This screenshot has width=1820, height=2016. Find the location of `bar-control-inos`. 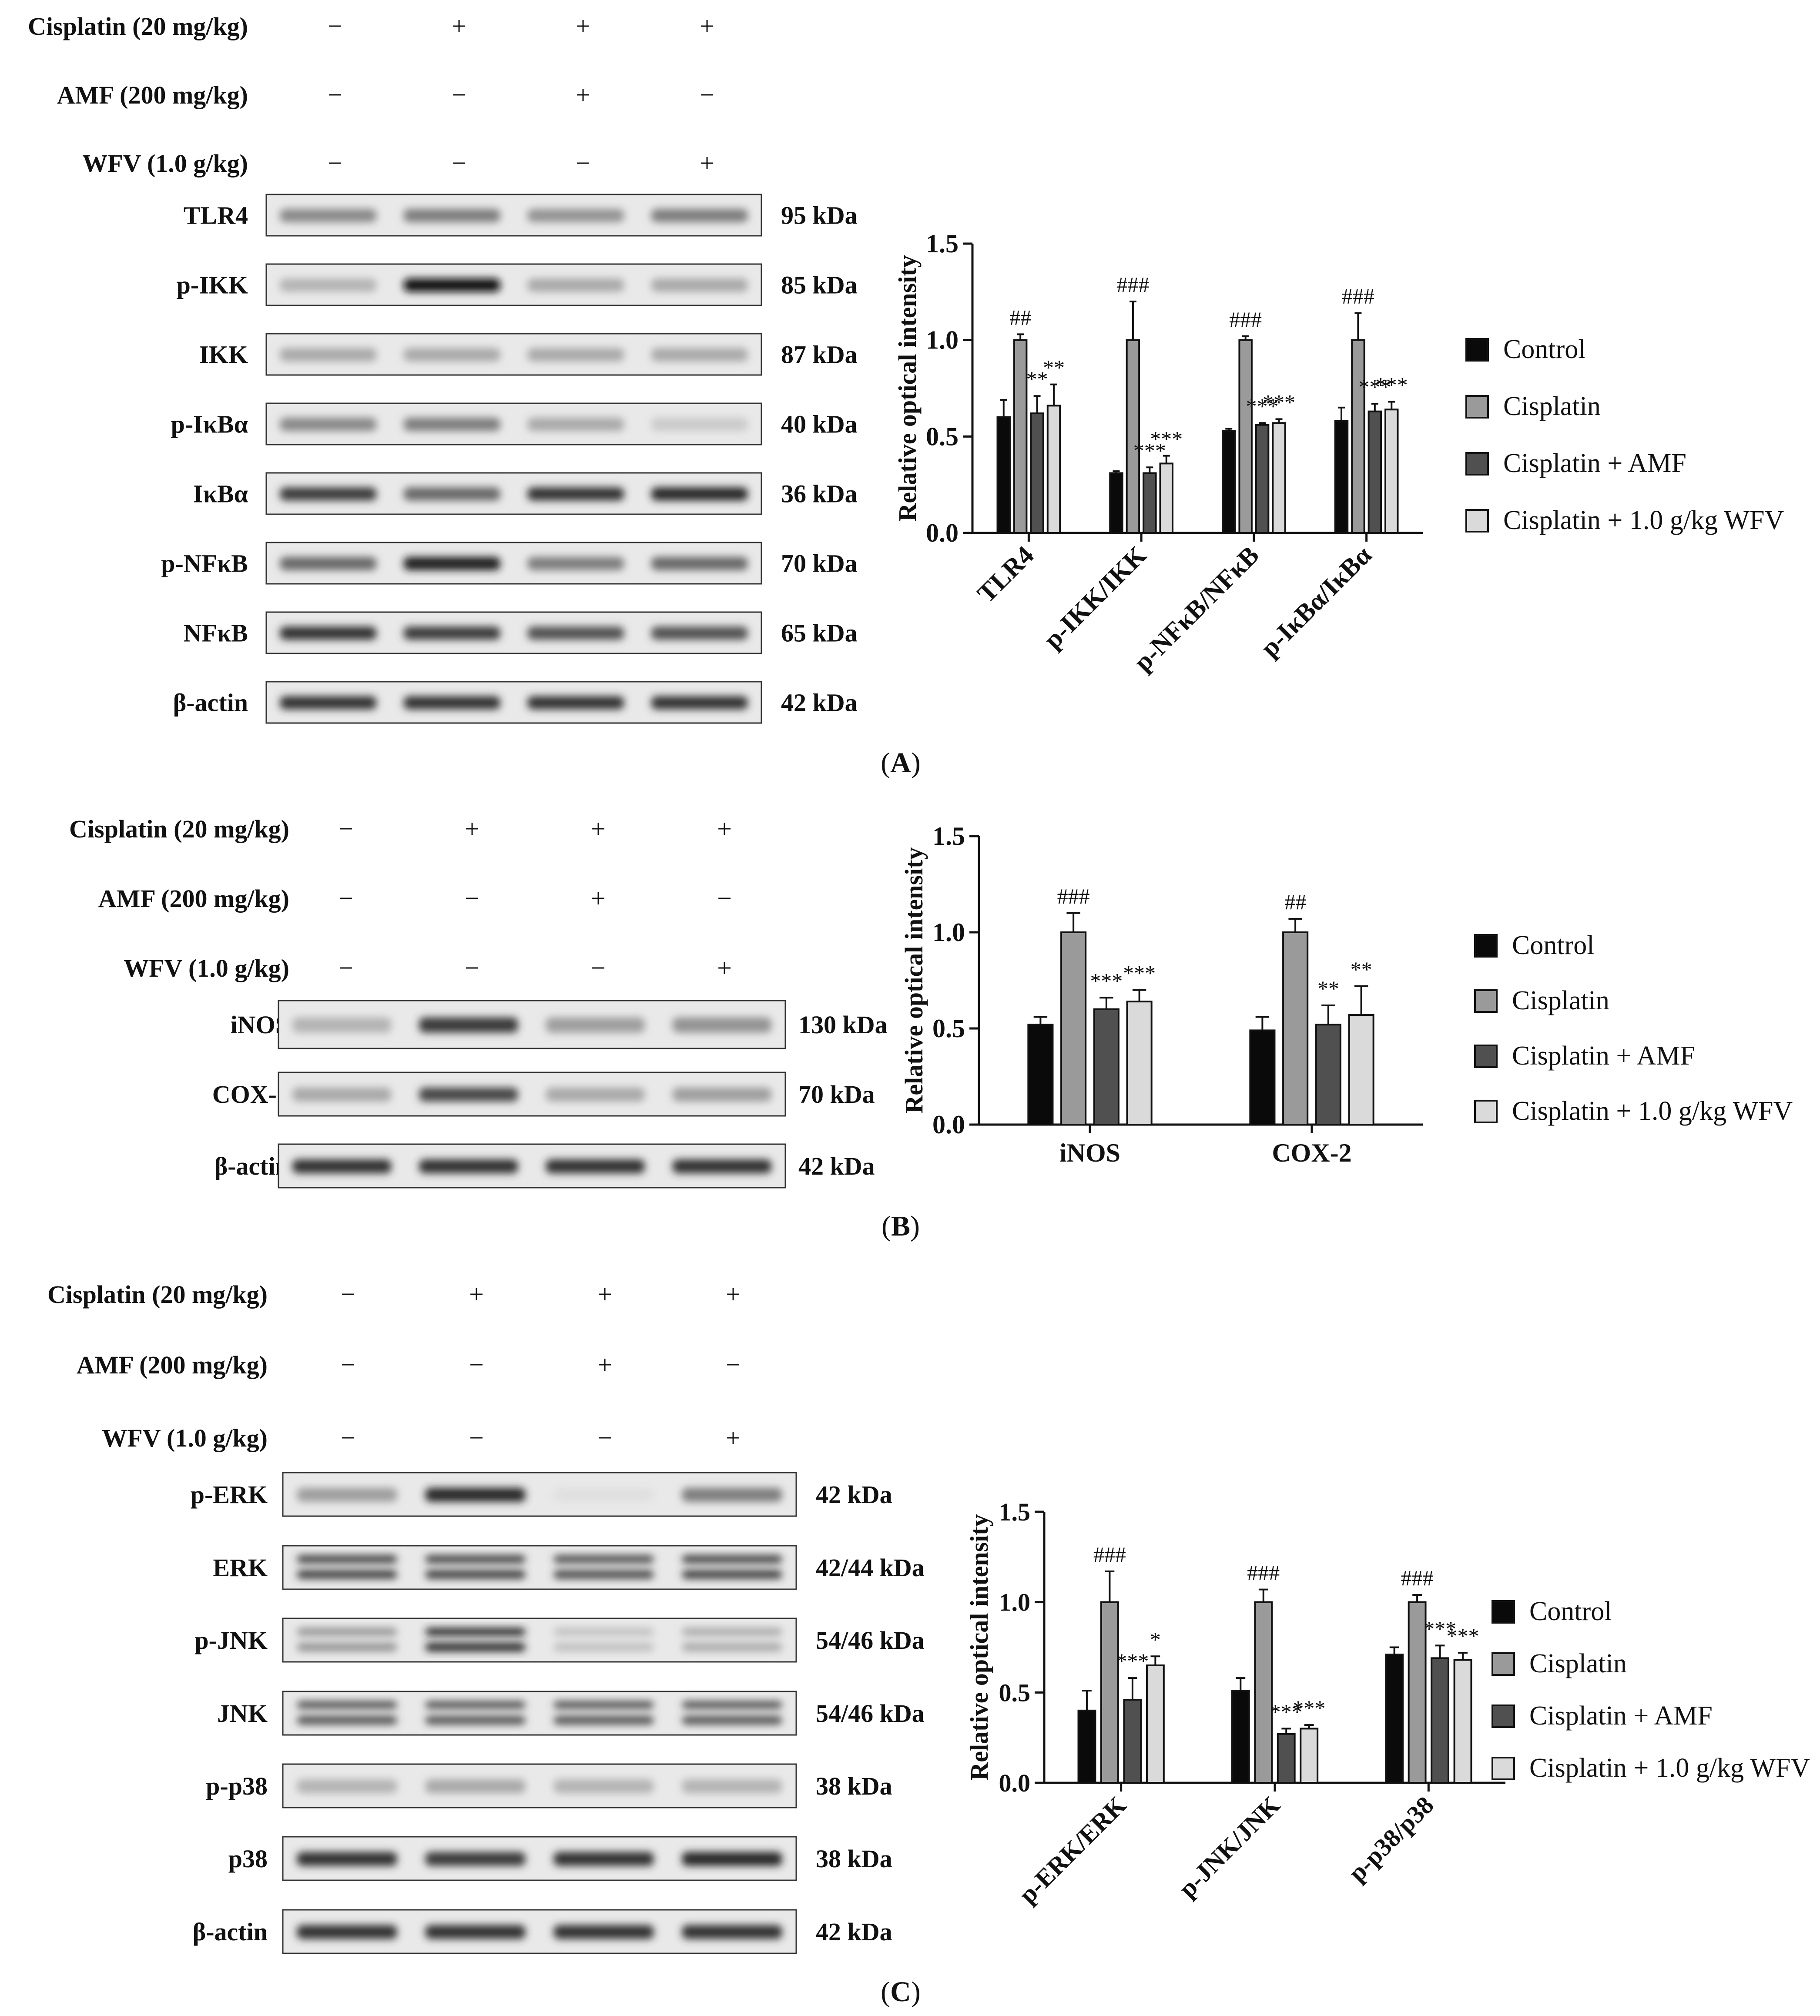

bar-control-inos is located at coordinates (1040, 1074).